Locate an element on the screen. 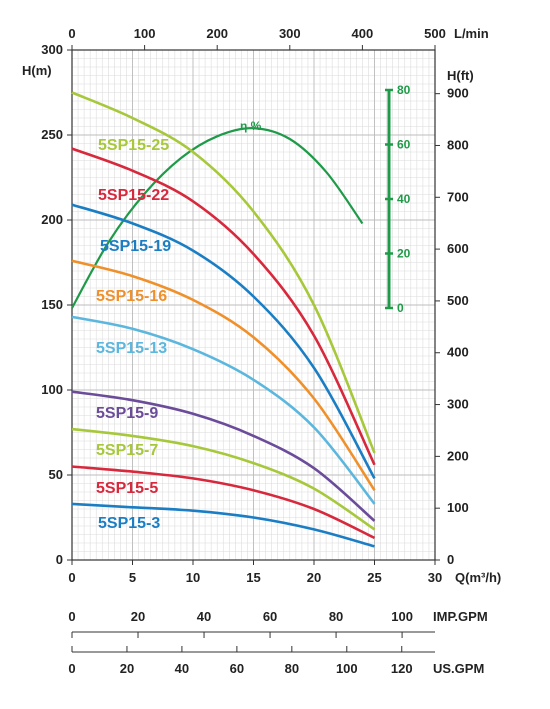 The width and height of the screenshot is (550, 709). efficiency-curve-label: η % is located at coordinates (251, 126).